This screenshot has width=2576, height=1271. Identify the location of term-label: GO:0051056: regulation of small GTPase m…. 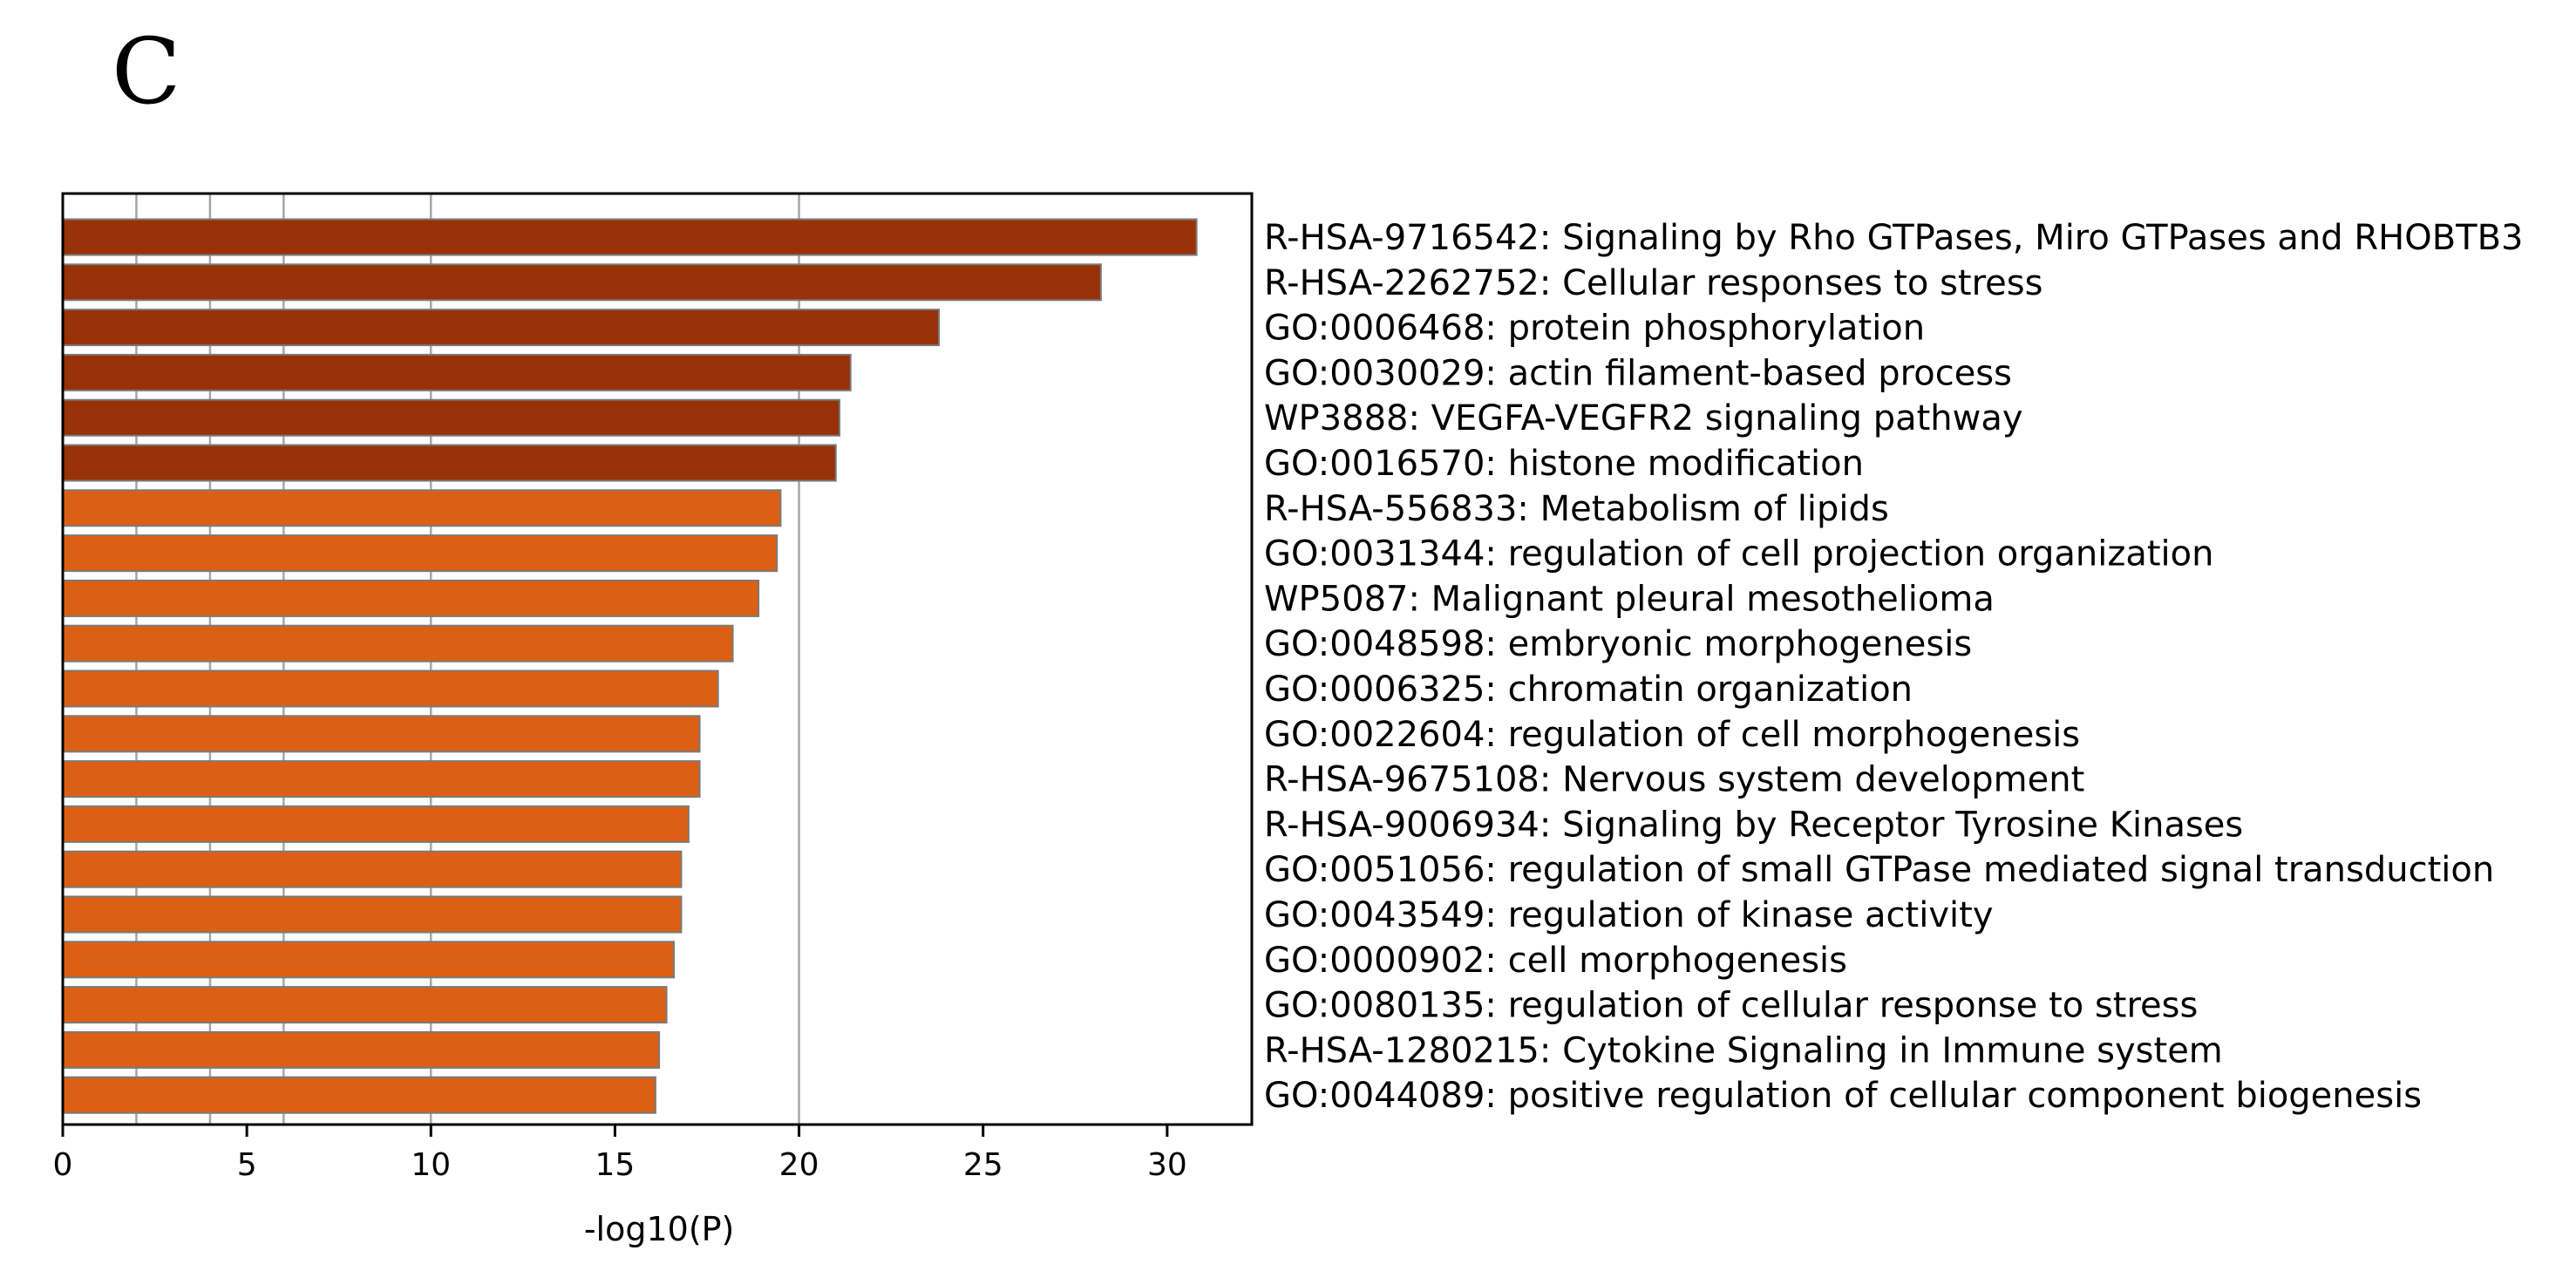
(1879, 870).